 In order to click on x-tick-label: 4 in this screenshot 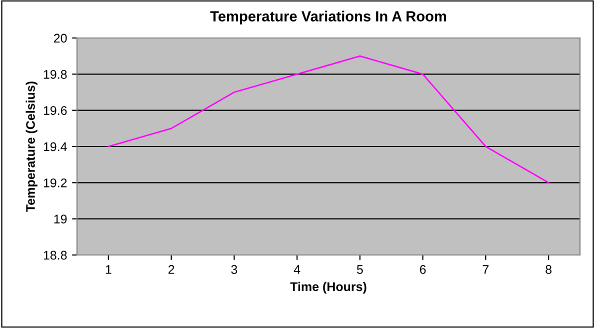, I will do `click(297, 269)`.